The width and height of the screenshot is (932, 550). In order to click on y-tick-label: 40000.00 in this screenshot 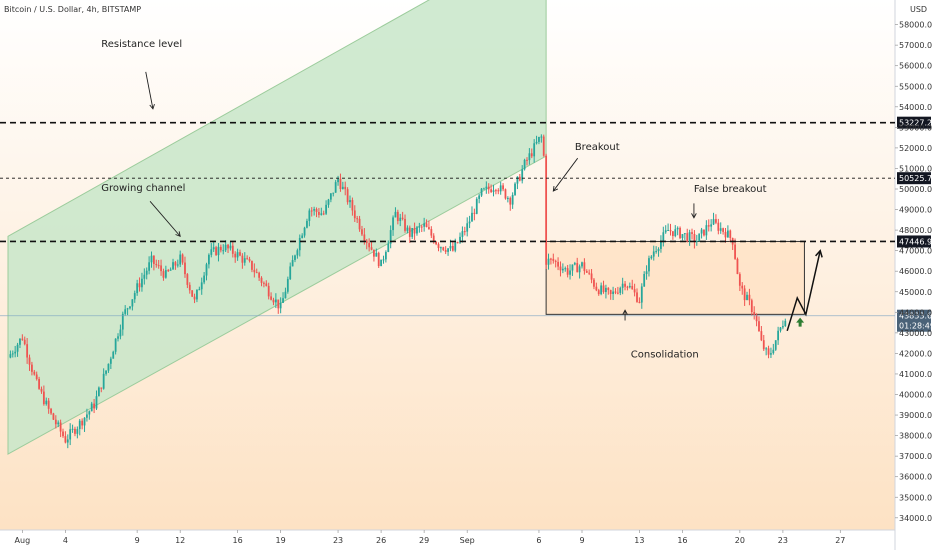, I will do `click(915, 395)`.